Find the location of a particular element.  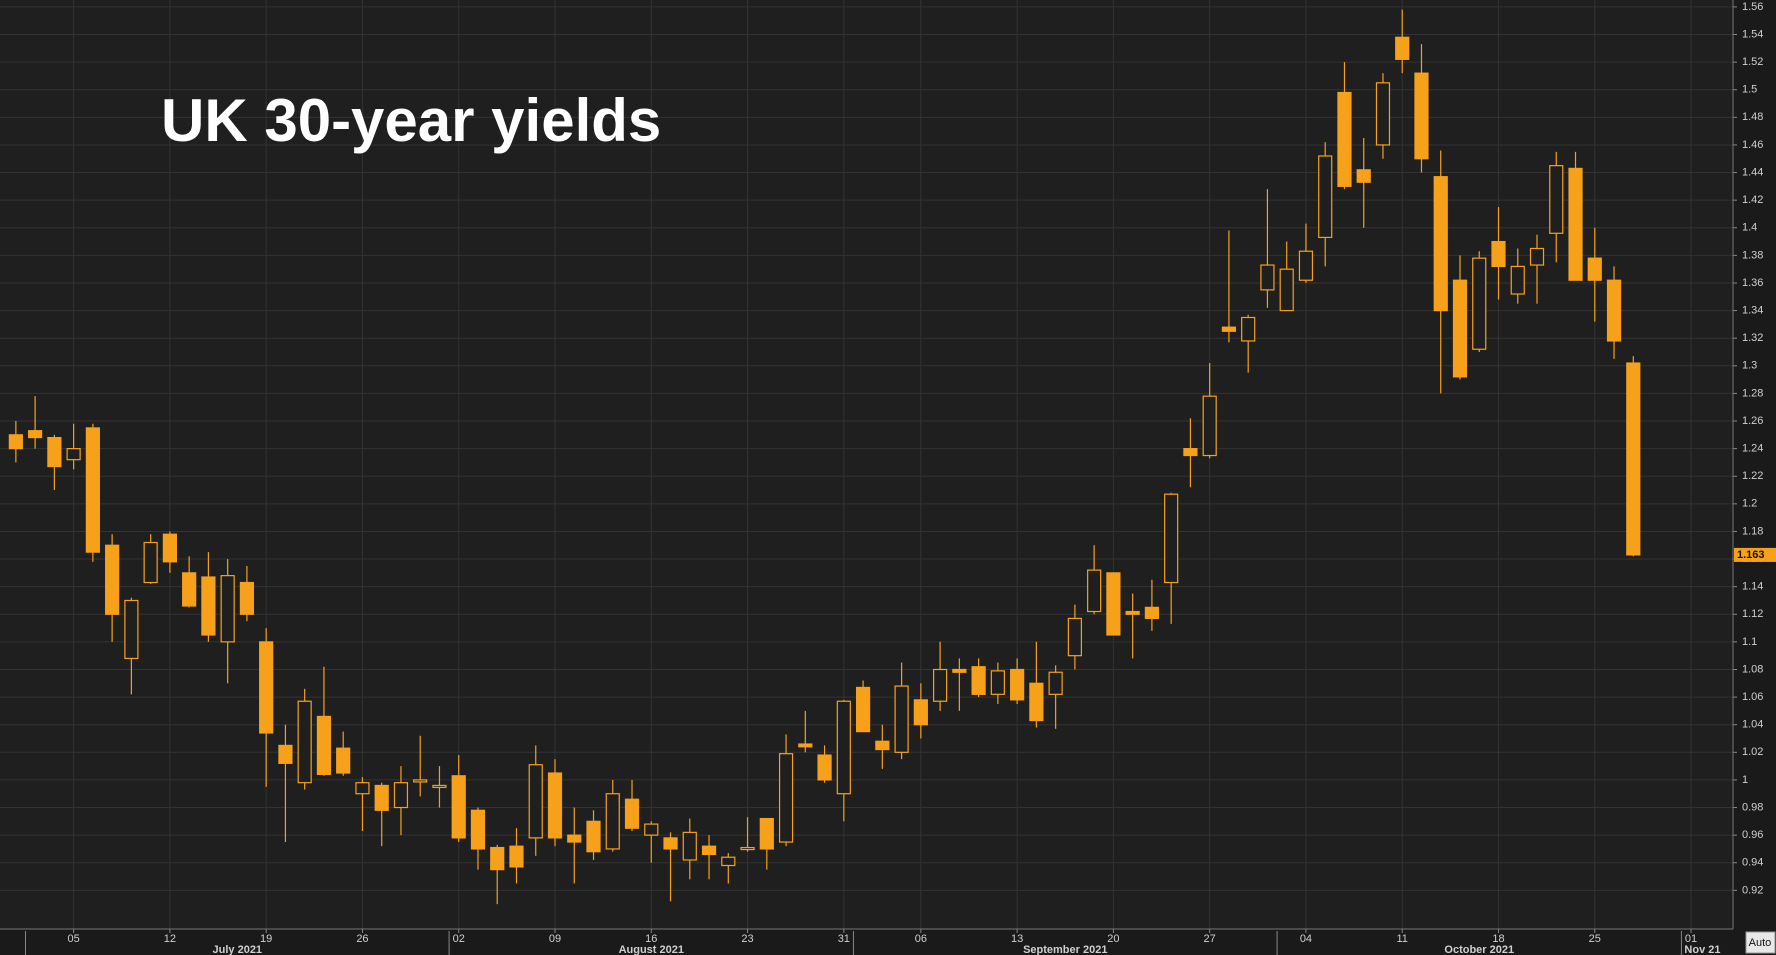

y-tick-label: 1.04 is located at coordinates (1752, 725).